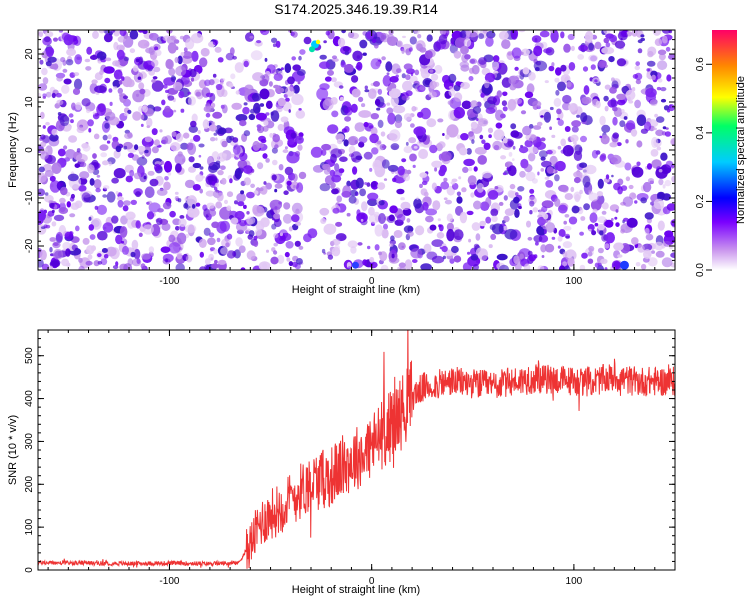  I want to click on y-tick-label: -20, so click(29, 245).